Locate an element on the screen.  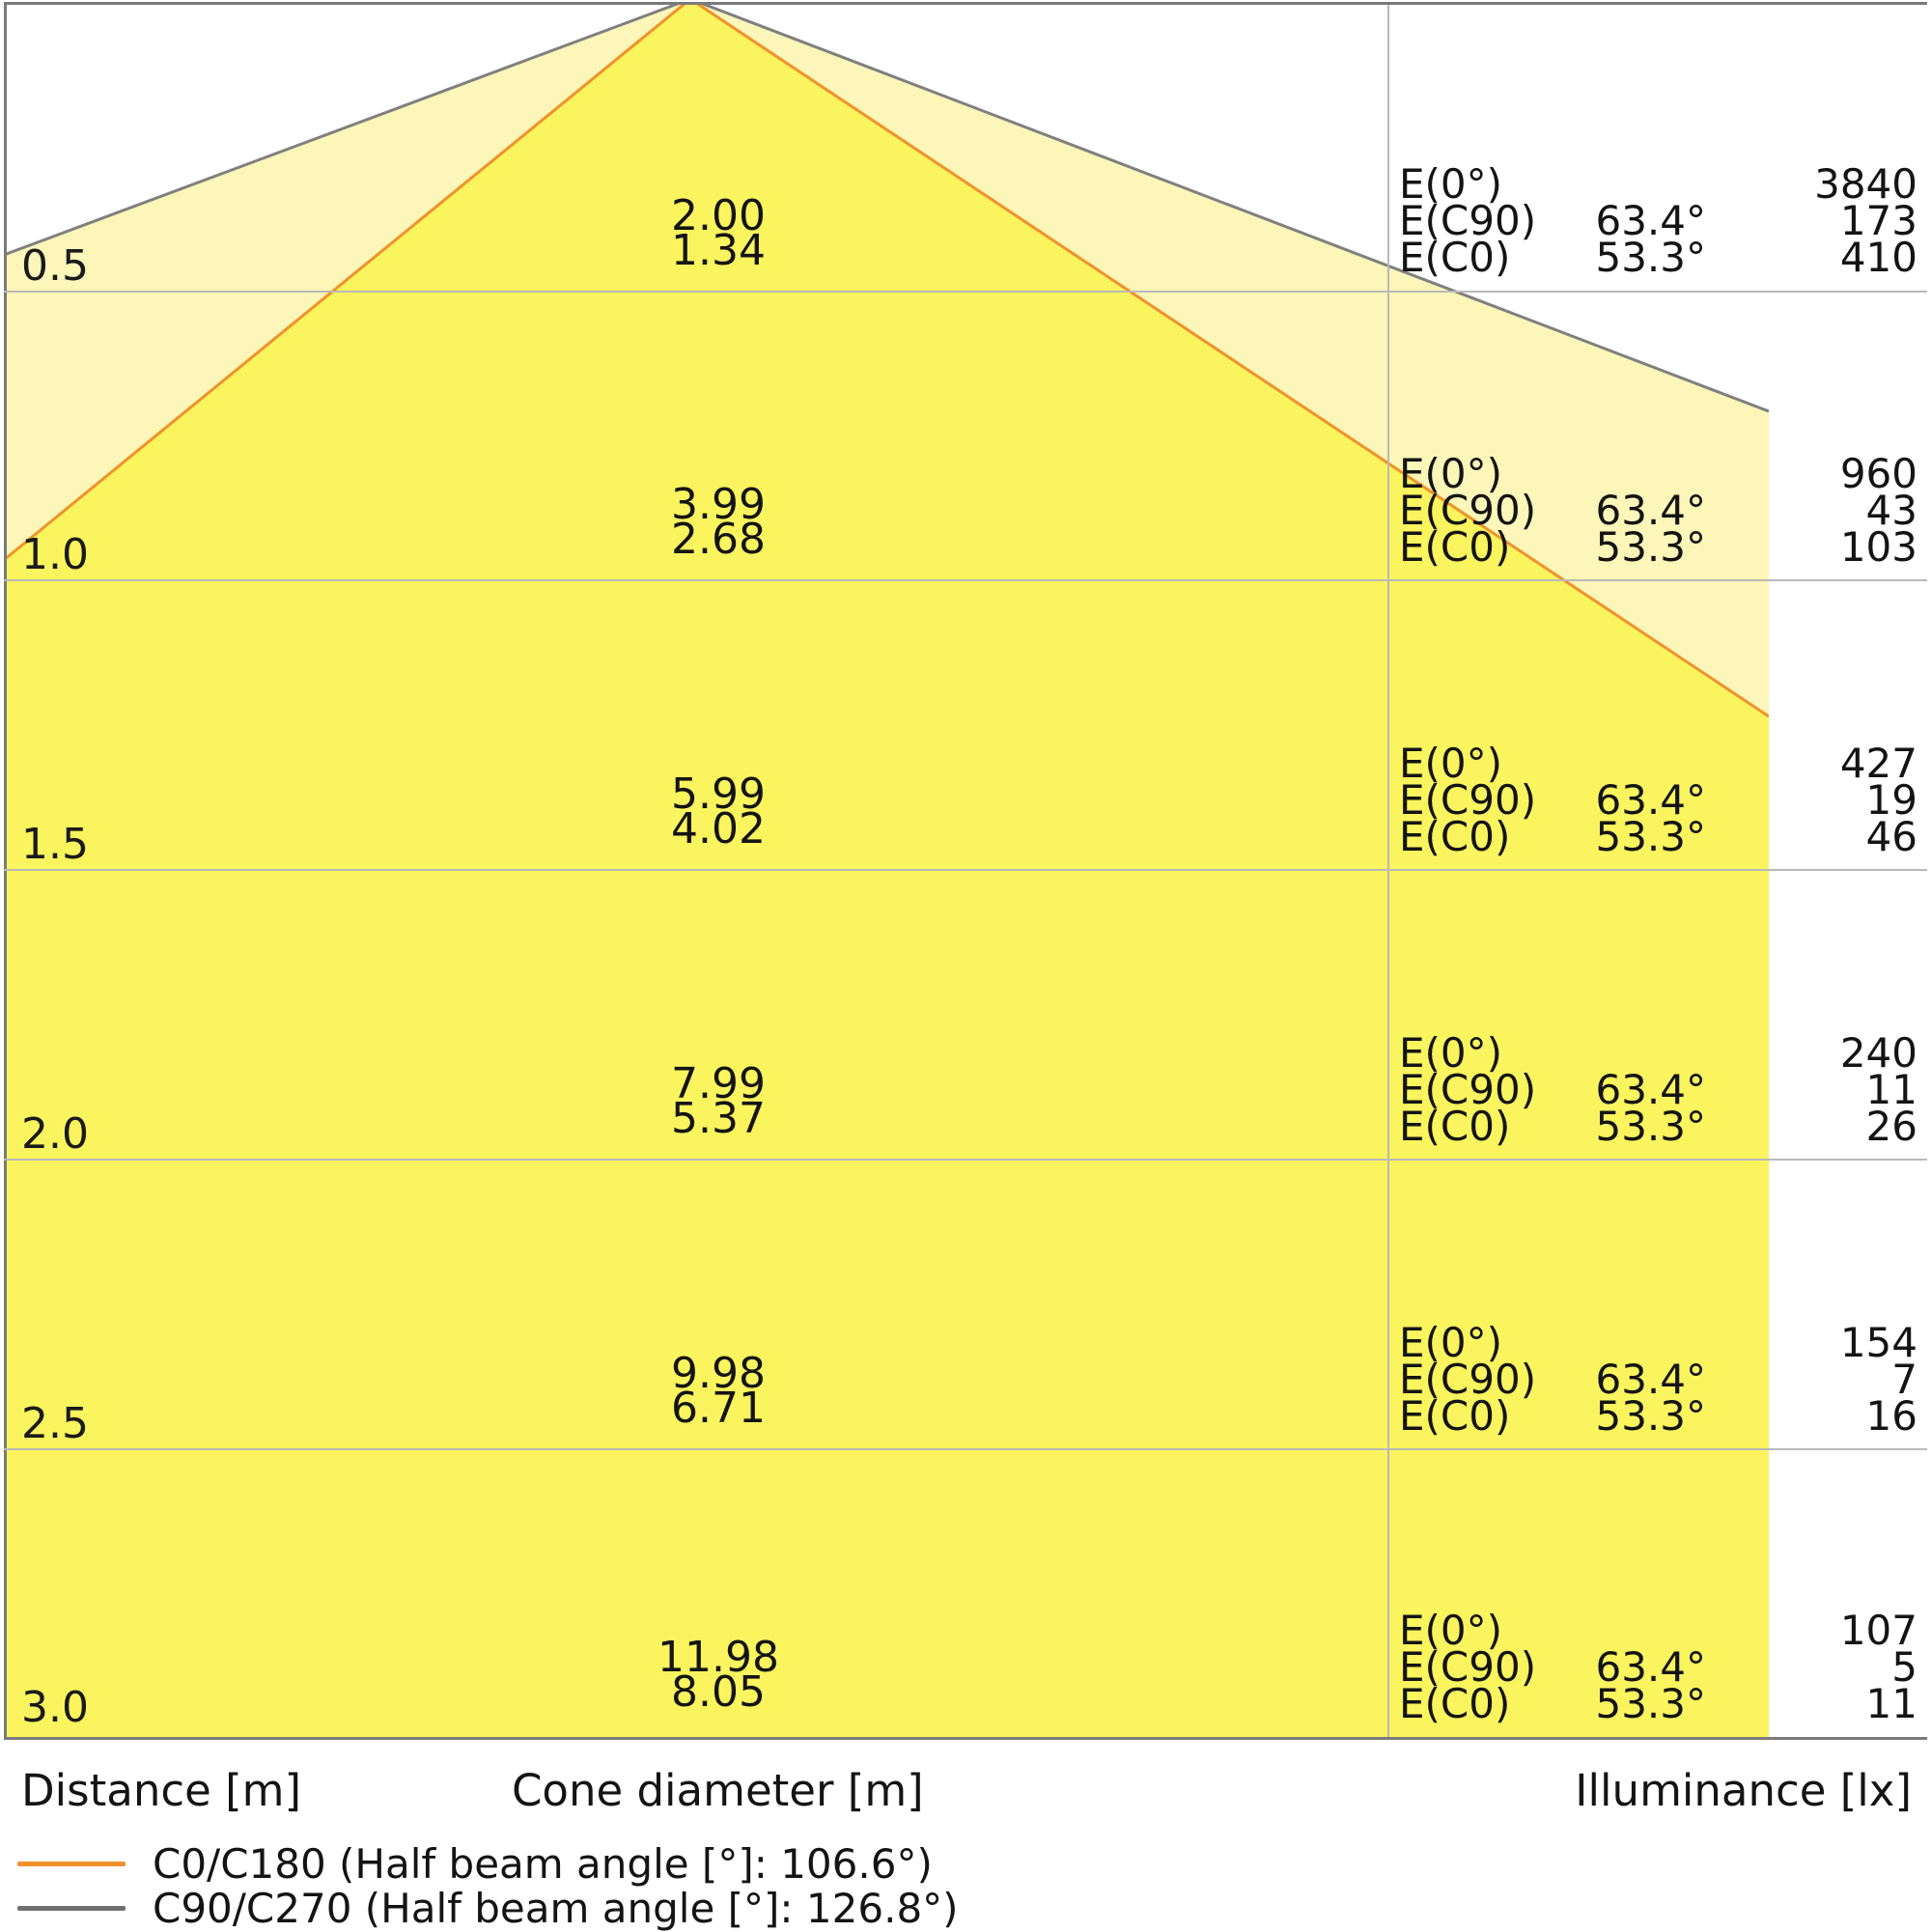
distance-label-1: 1.0 is located at coordinates (55, 554).